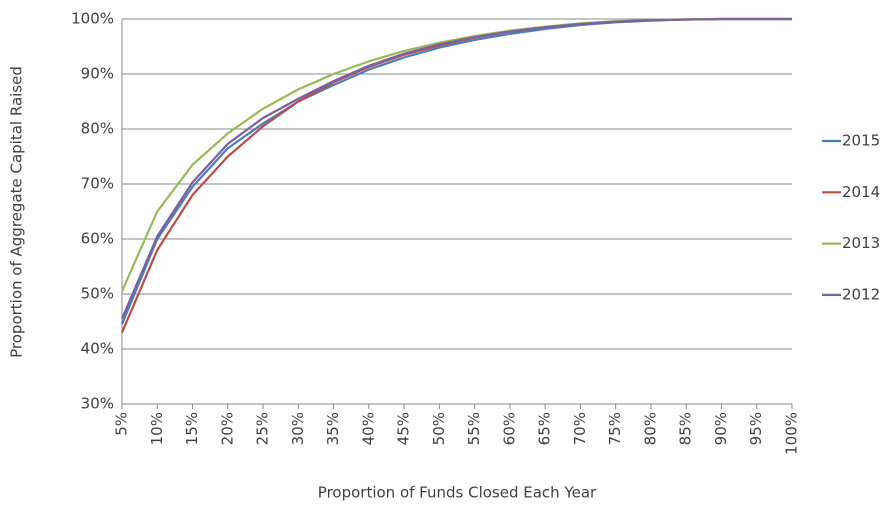  I want to click on legend-label: 2014, so click(861, 192).